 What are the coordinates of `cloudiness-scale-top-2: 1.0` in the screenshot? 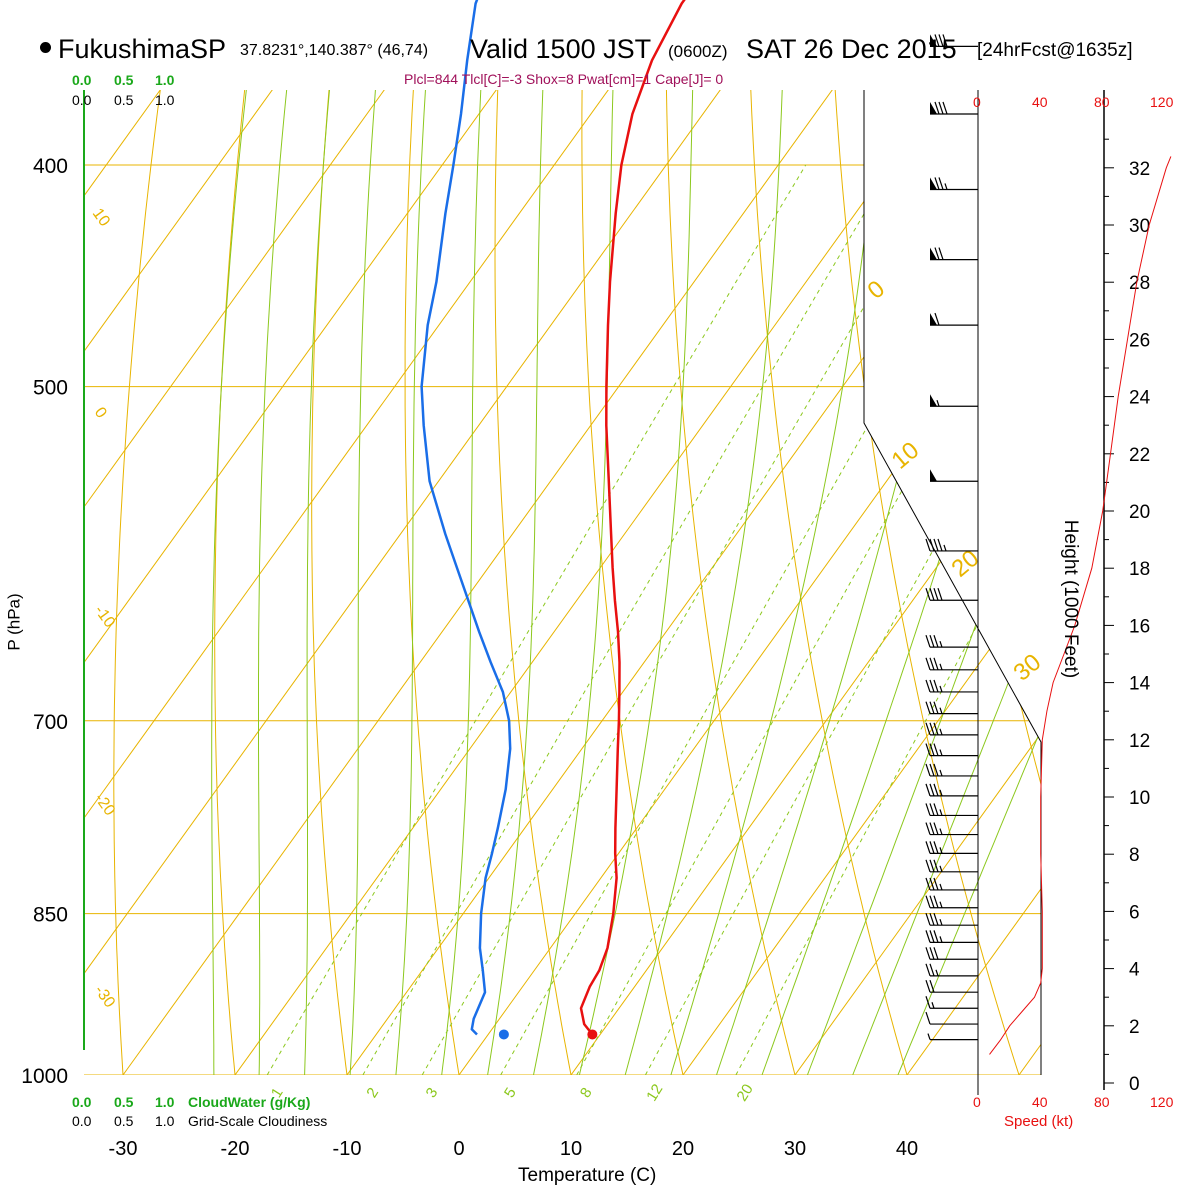 It's located at (165, 100).